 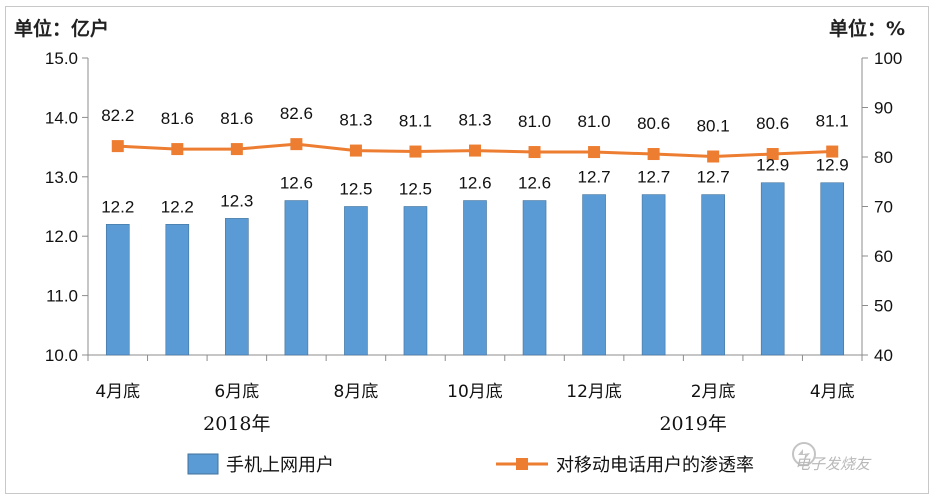 What do you see at coordinates (692, 424) in the screenshot?
I see `year-label: 2019年` at bounding box center [692, 424].